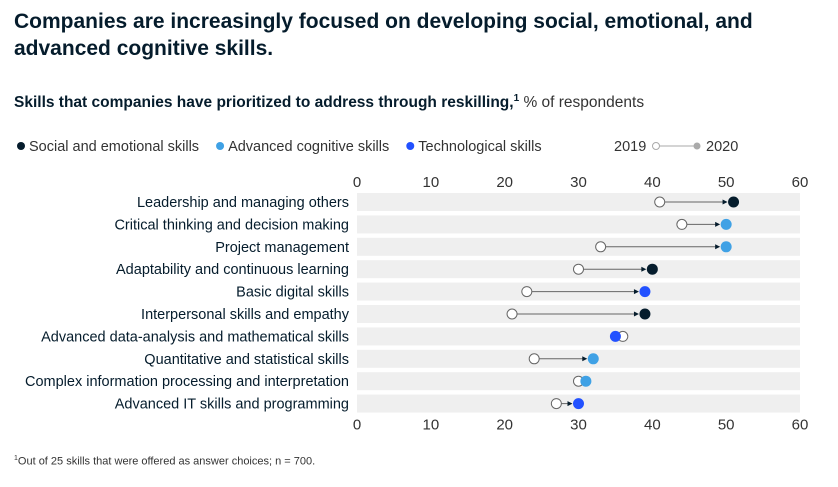  What do you see at coordinates (308, 147) in the screenshot?
I see `legend-label-cognitive: Advanced cognitive skills` at bounding box center [308, 147].